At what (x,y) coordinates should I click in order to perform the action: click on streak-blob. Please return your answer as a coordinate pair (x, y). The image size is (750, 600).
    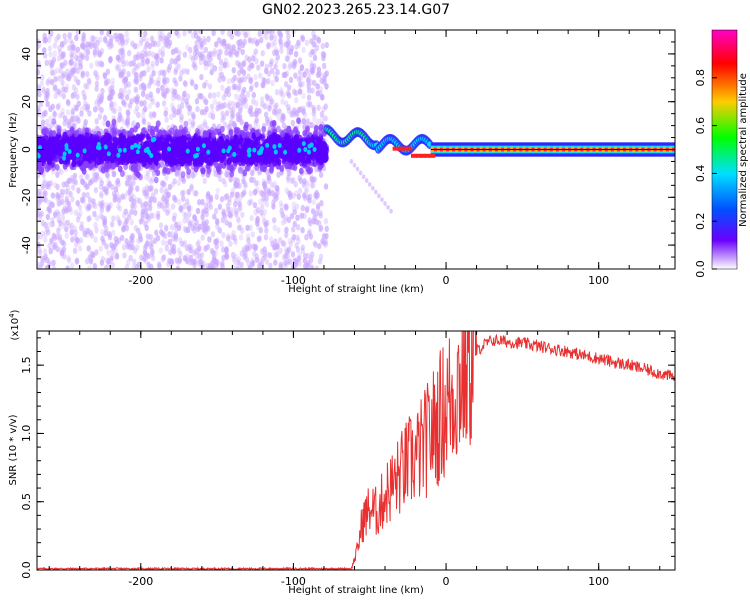
    Looking at the image, I should click on (363, 177).